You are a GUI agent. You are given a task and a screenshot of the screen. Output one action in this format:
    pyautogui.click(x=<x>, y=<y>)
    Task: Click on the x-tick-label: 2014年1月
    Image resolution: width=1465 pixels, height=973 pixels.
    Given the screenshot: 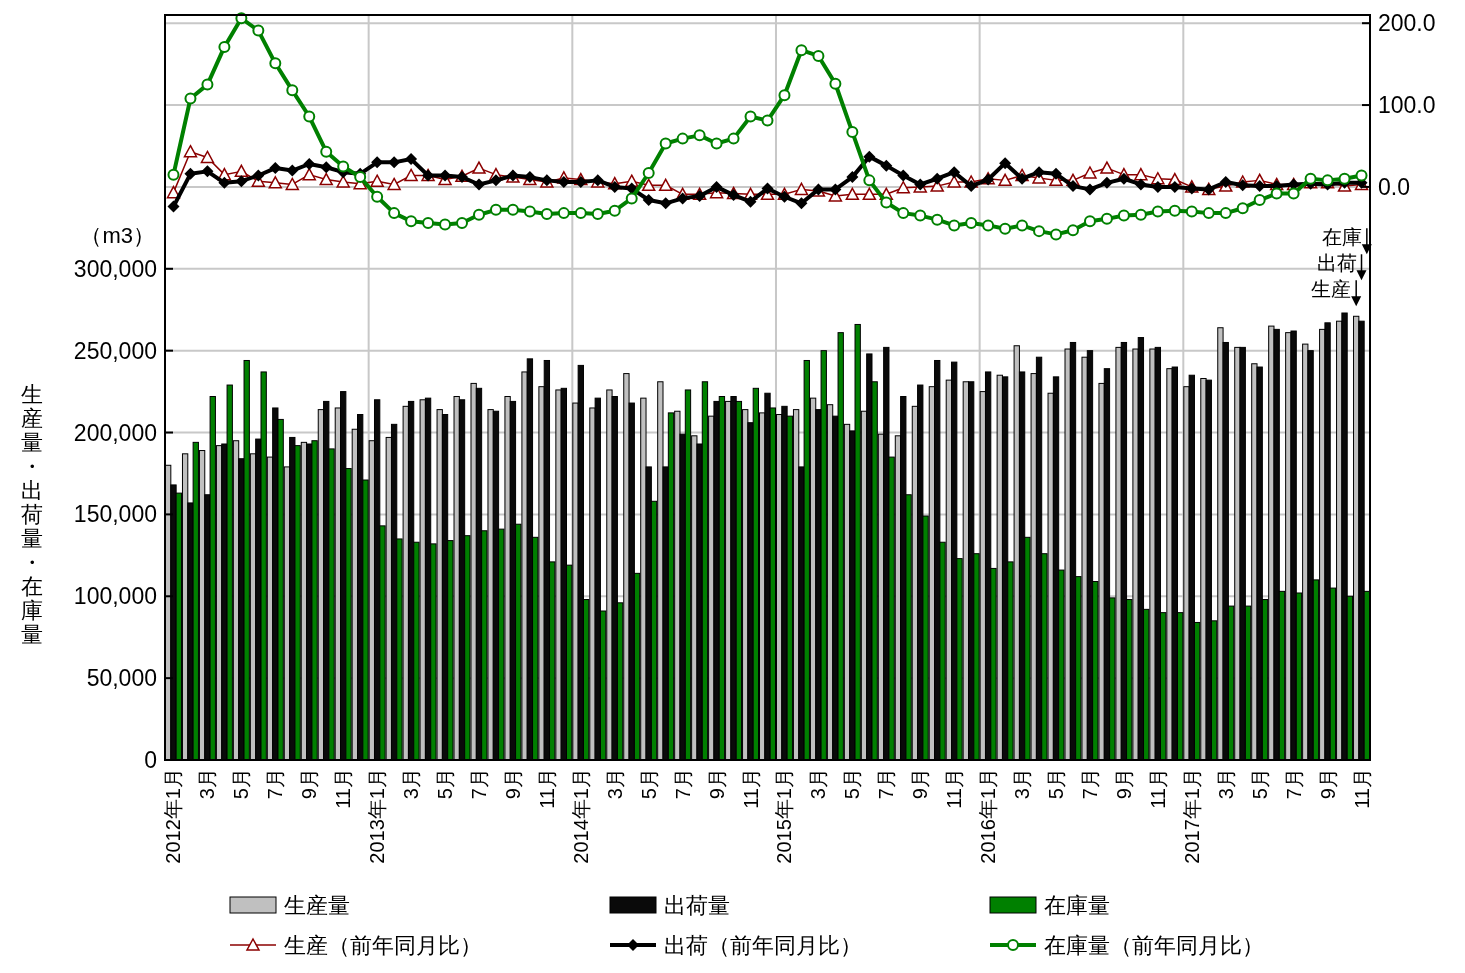 What is the action you would take?
    pyautogui.click(x=580, y=816)
    